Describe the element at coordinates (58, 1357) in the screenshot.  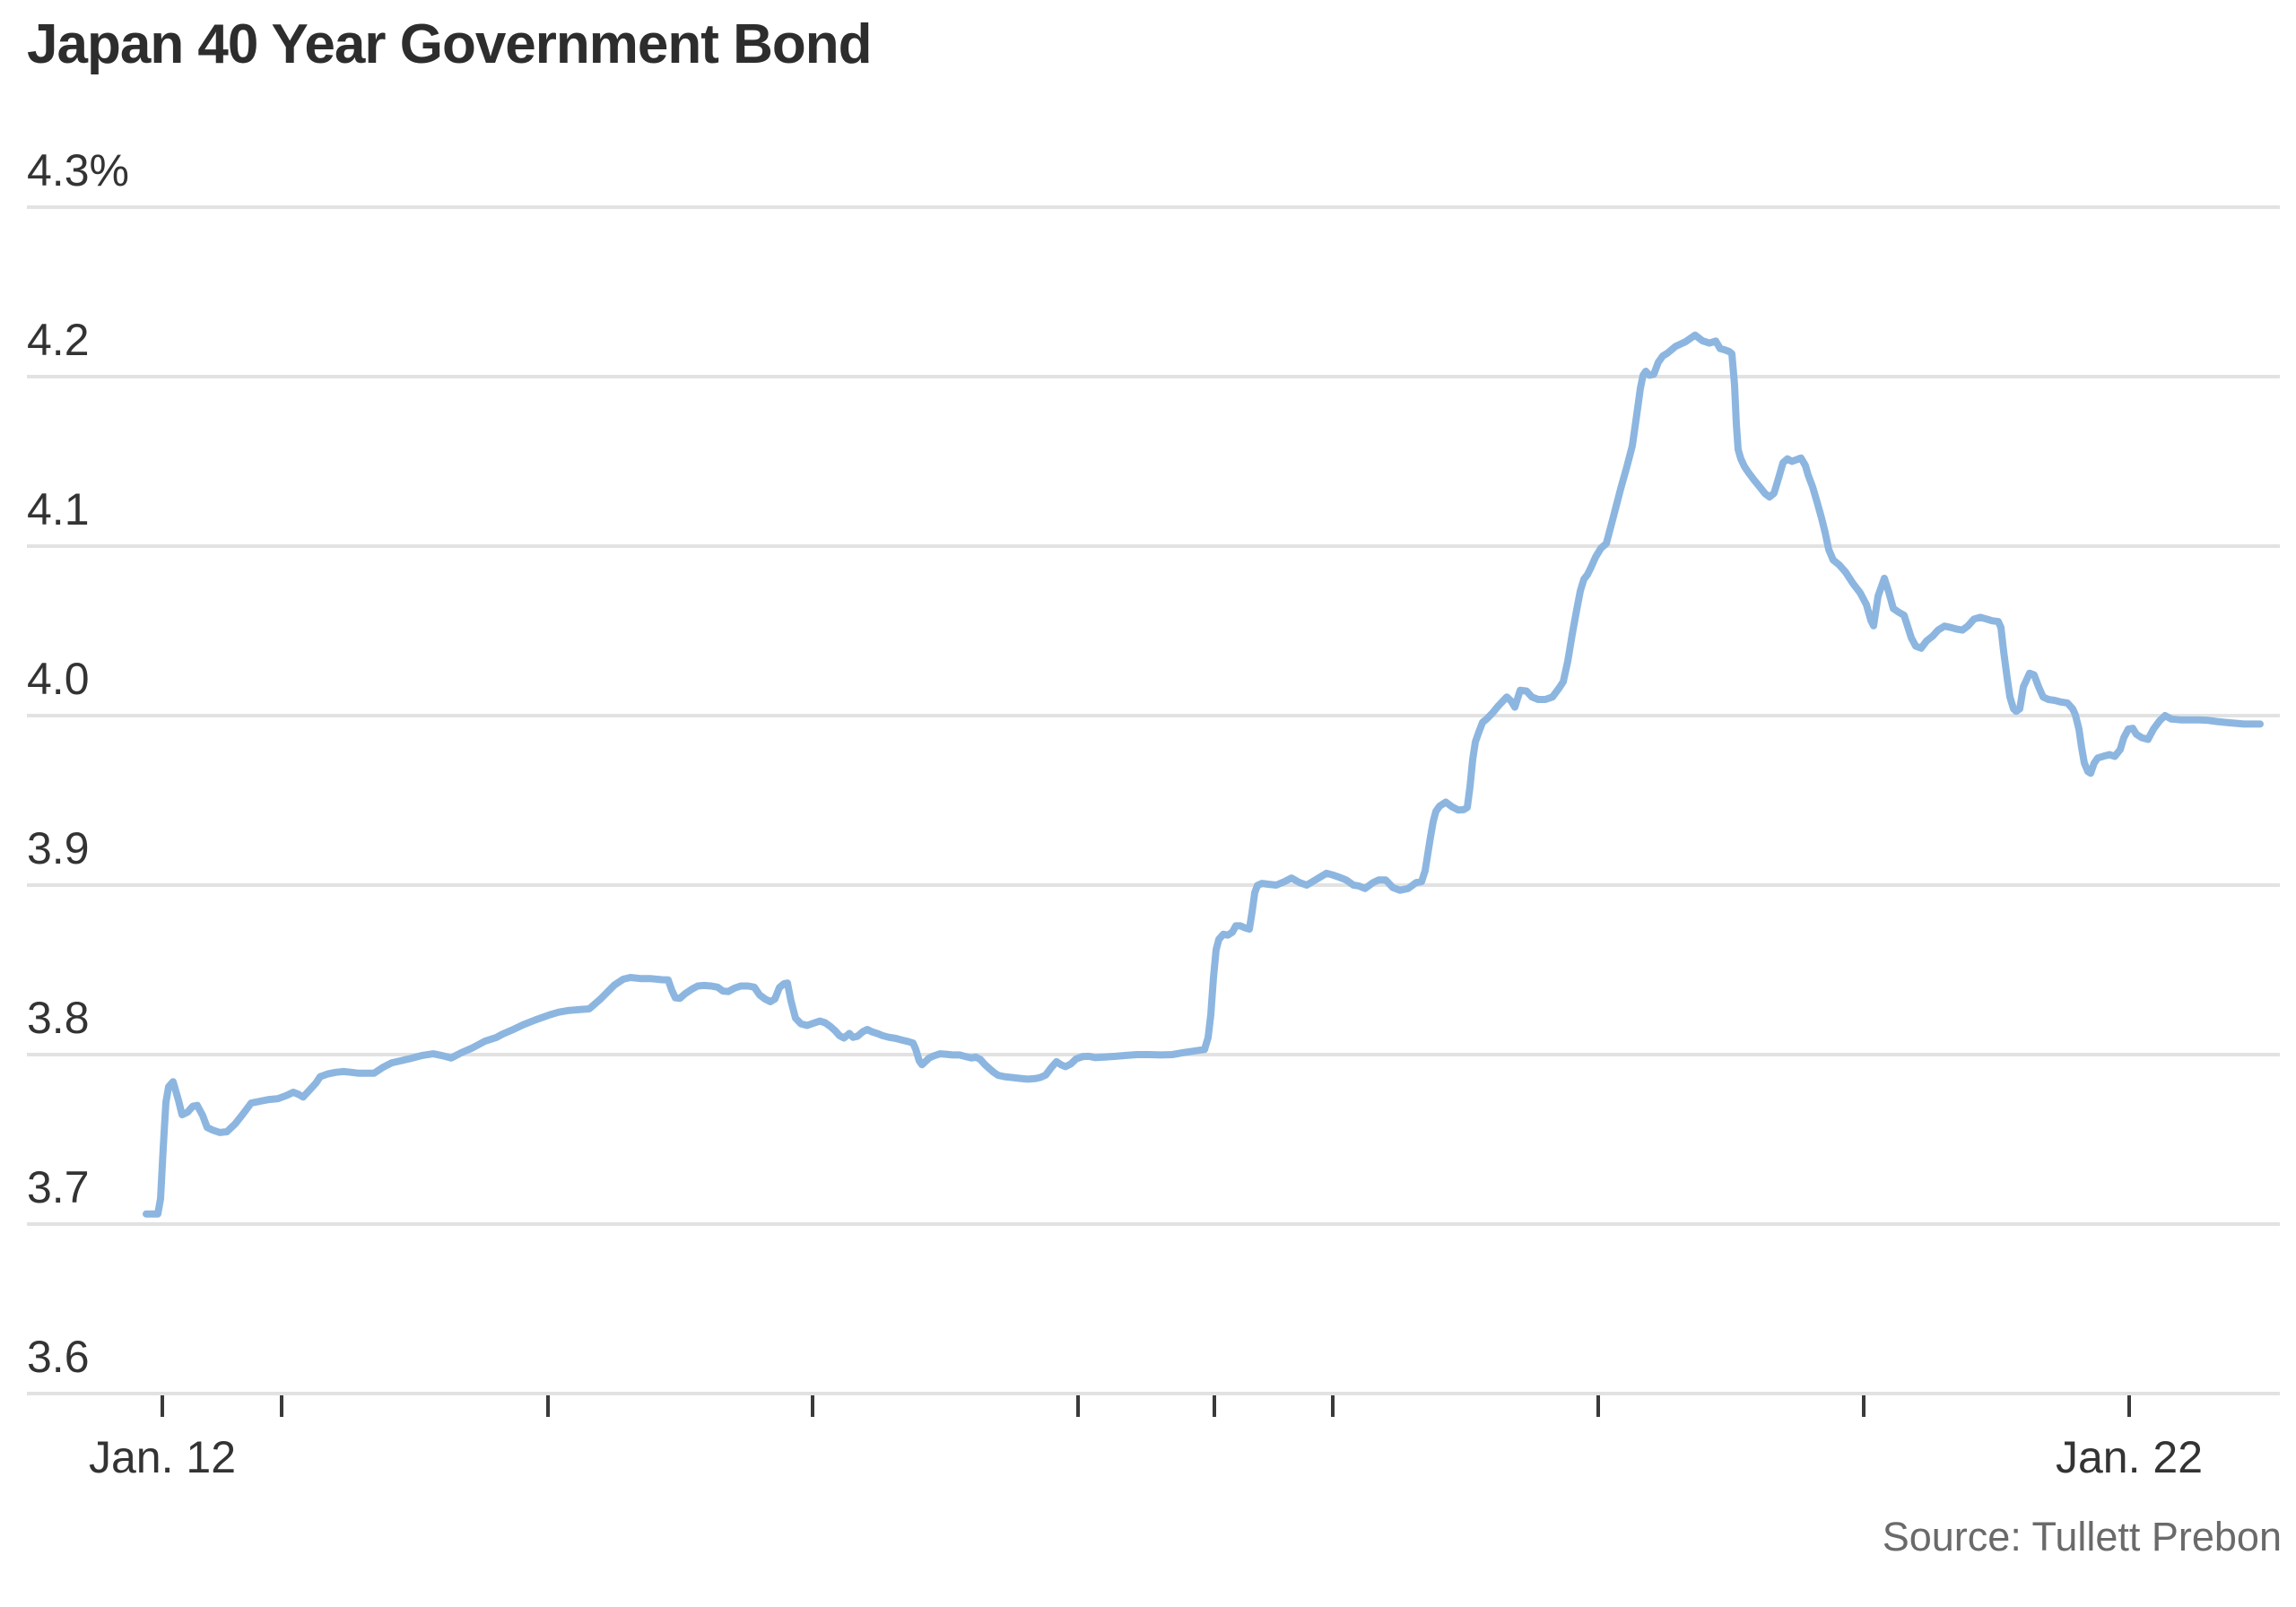
I see `y-axis-label: 3.6` at that location.